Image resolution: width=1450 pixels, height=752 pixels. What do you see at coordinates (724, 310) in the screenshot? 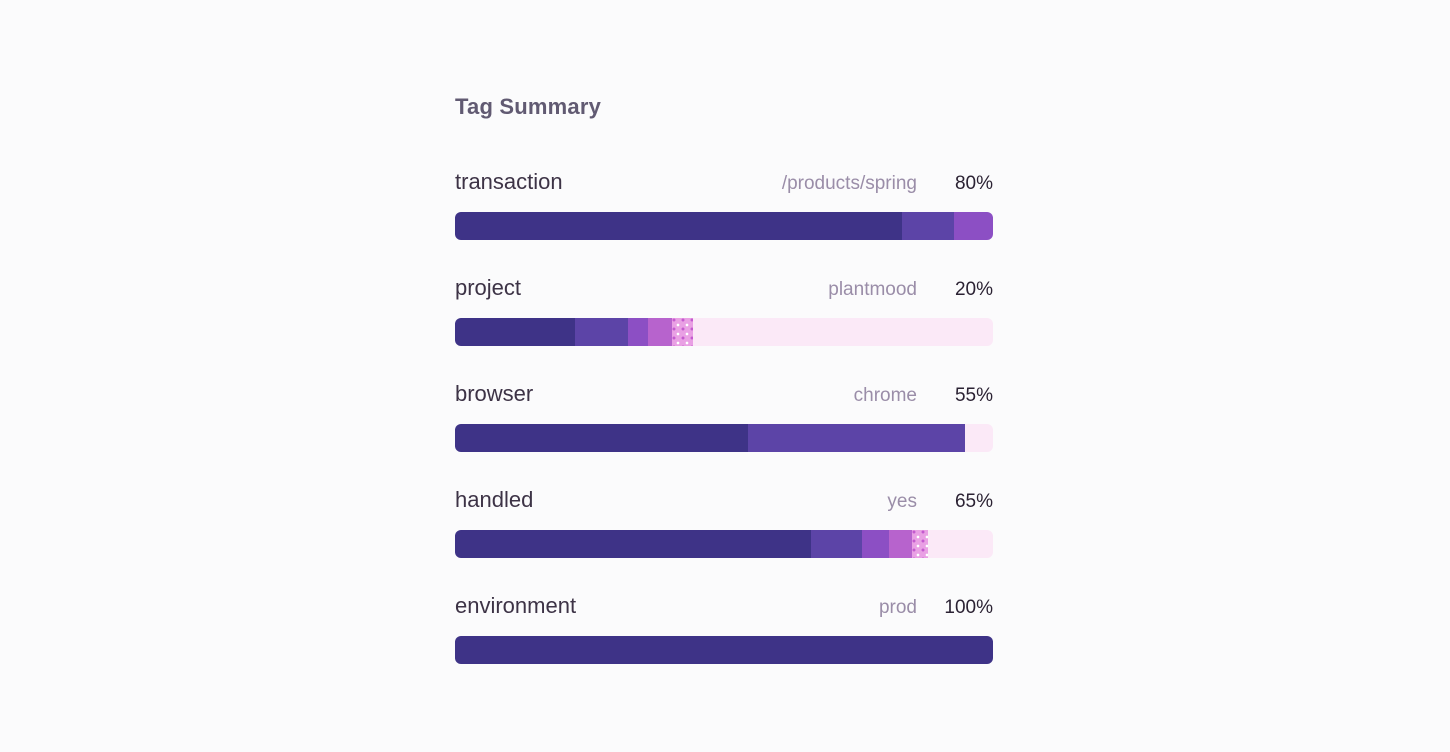
I see `tag-row: project plantmood 20%` at bounding box center [724, 310].